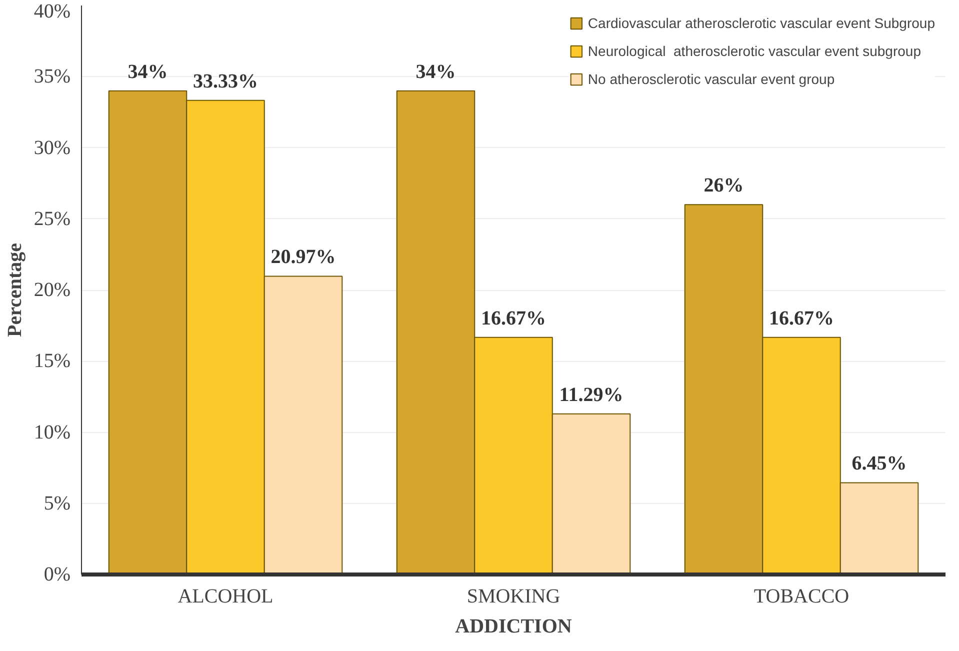  I want to click on y-tick-label: 35%, so click(52, 77).